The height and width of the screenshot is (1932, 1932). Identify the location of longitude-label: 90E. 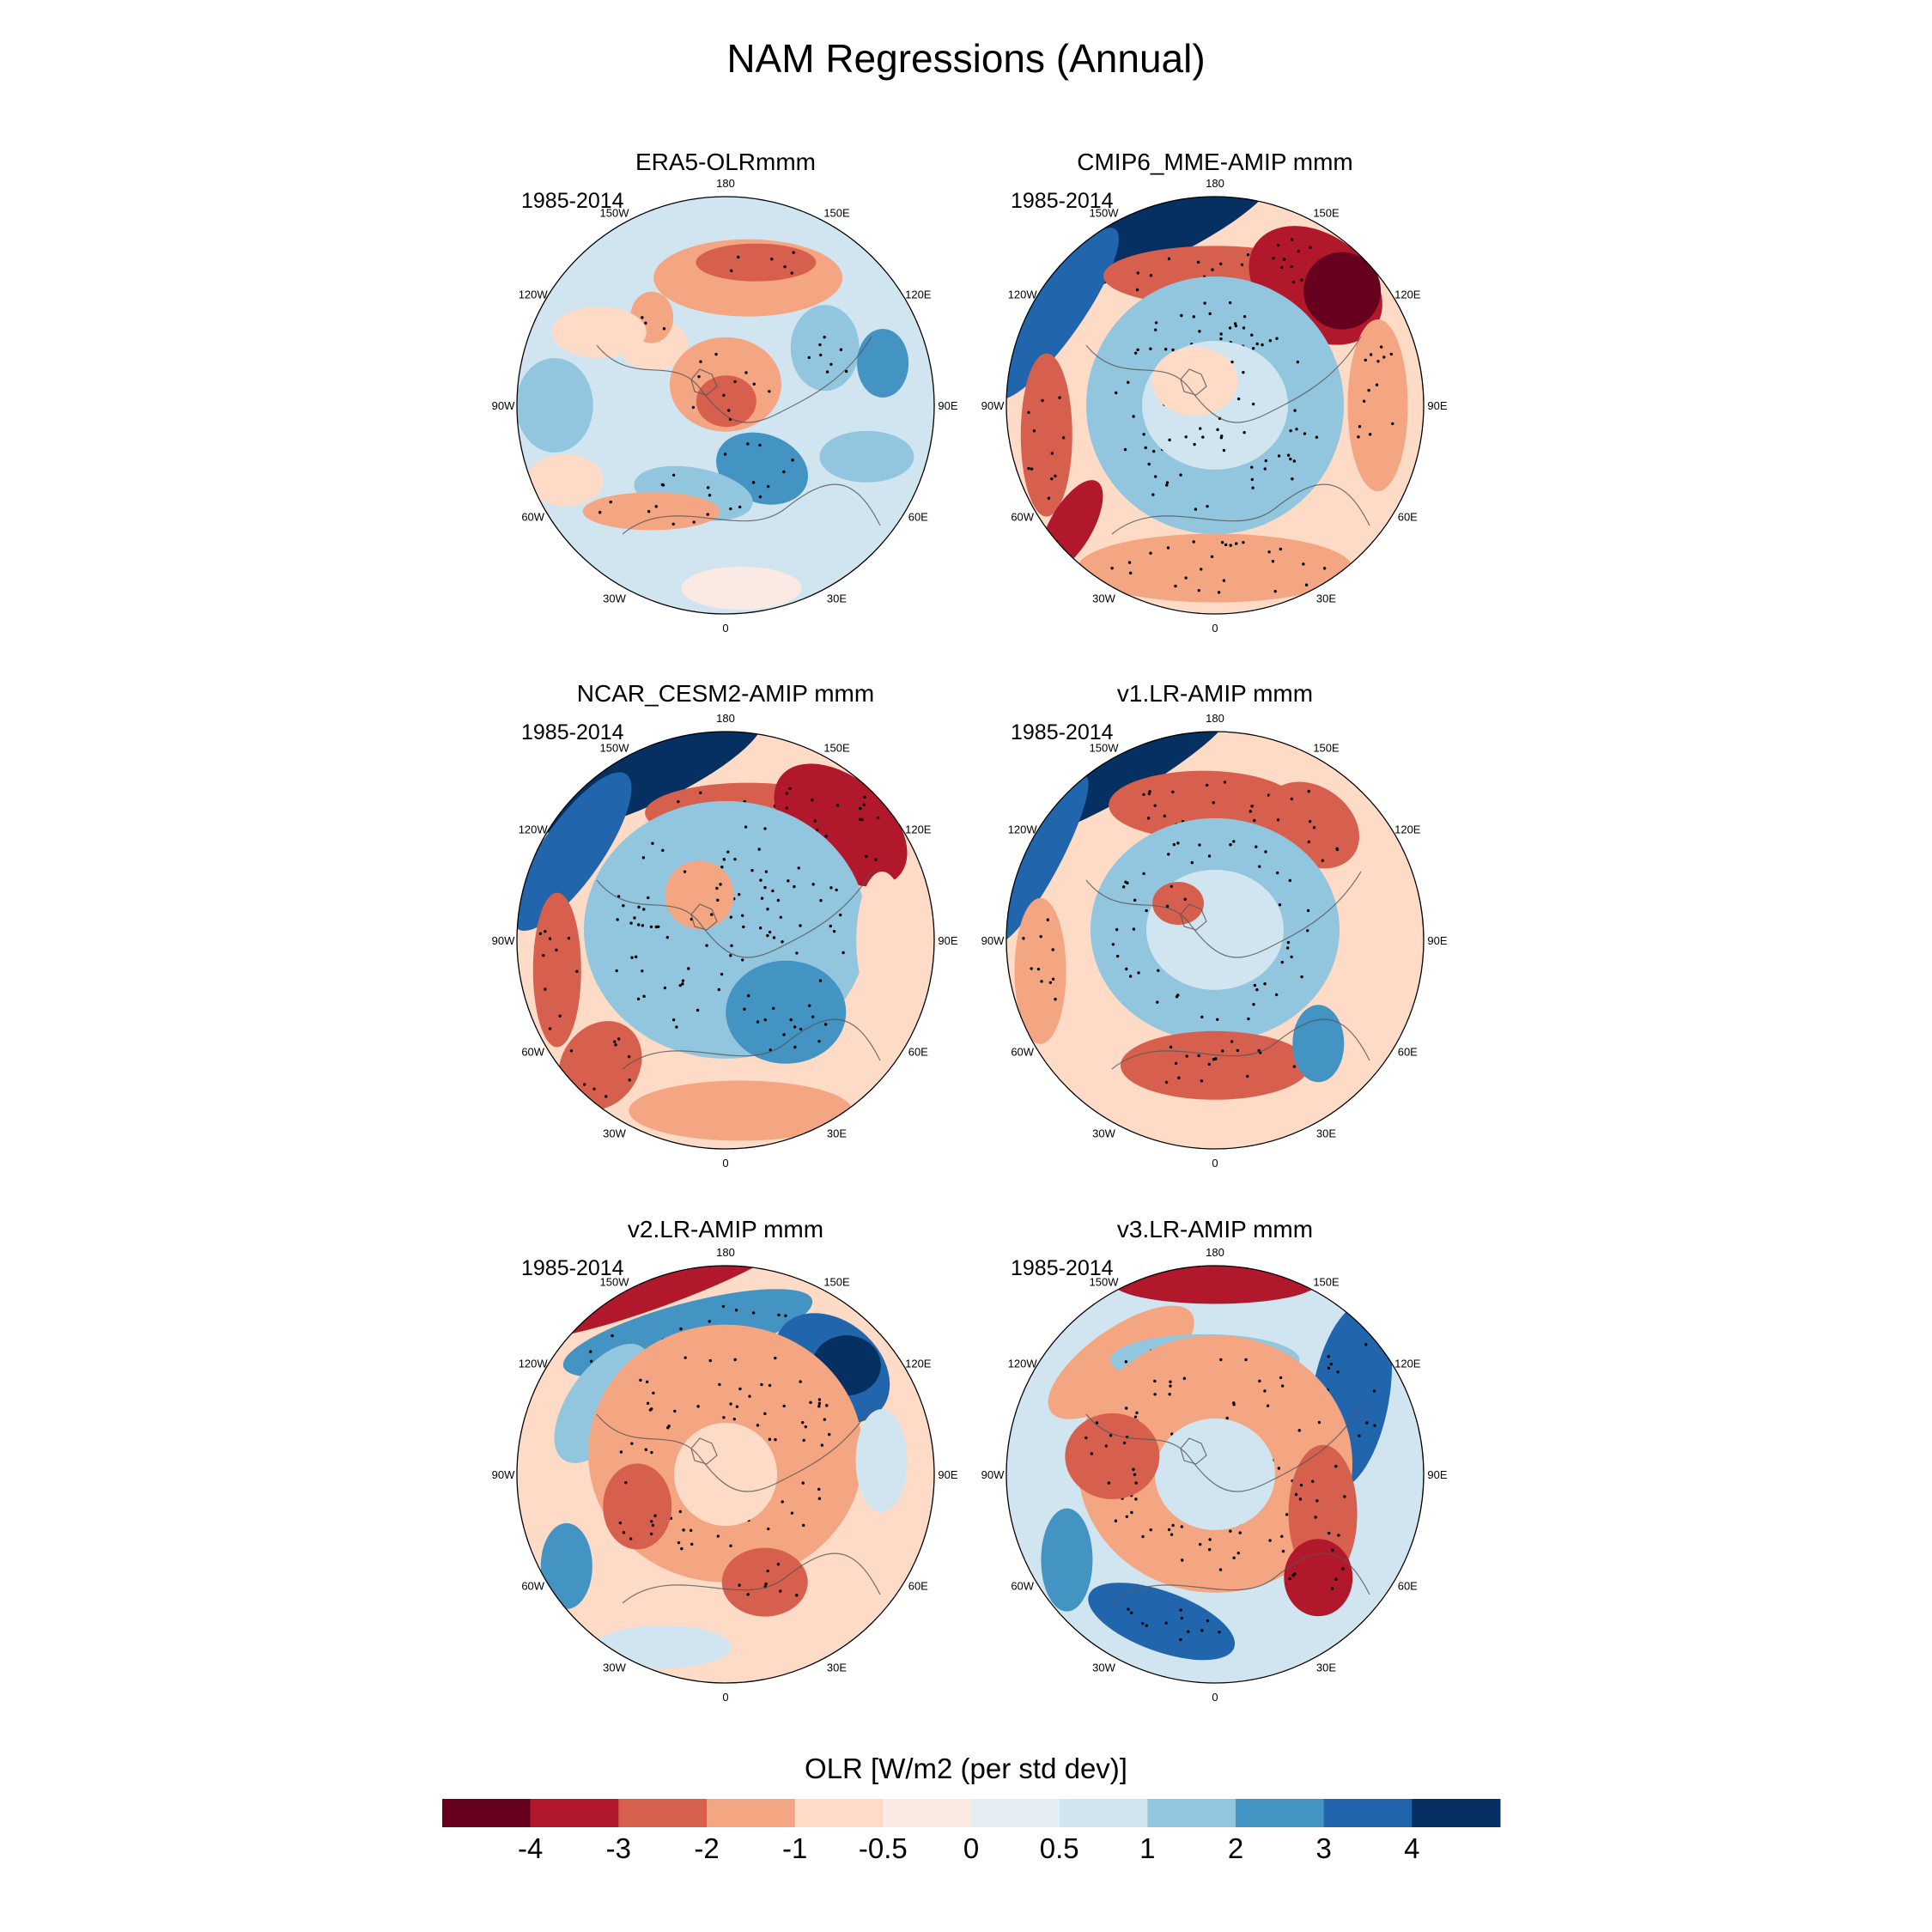
(947, 940).